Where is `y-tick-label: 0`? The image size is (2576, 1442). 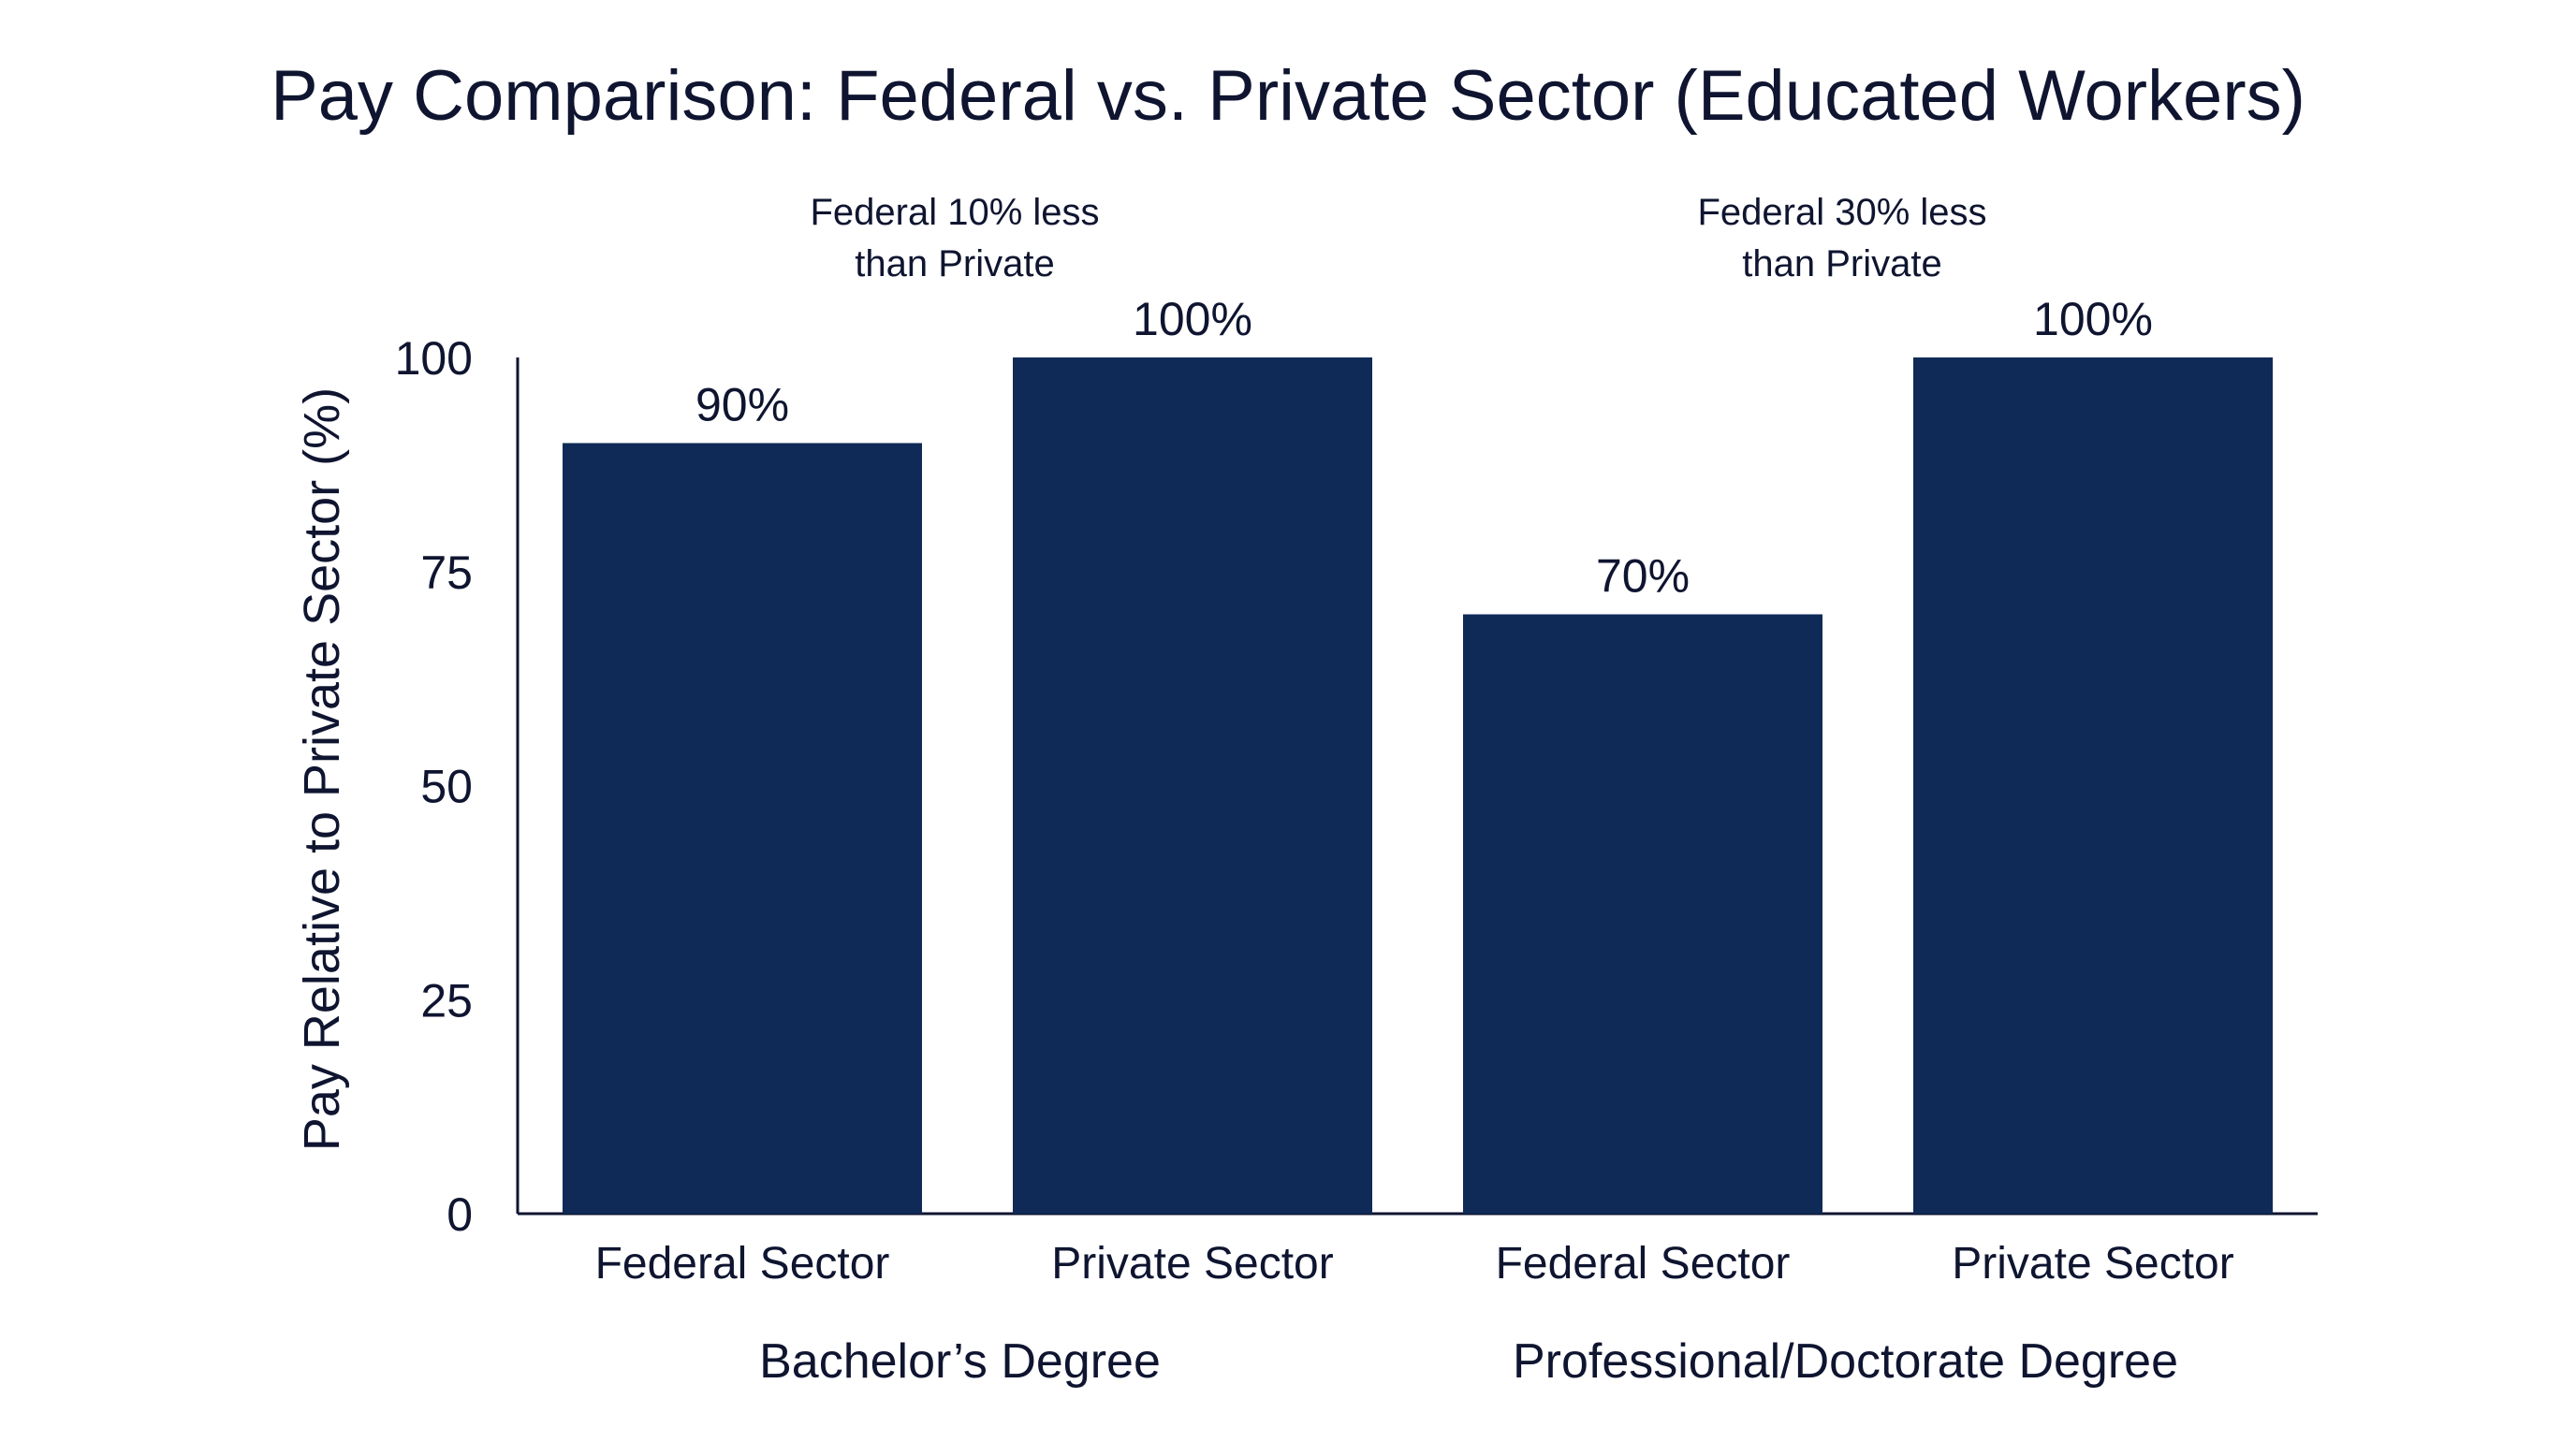 y-tick-label: 0 is located at coordinates (459, 1214).